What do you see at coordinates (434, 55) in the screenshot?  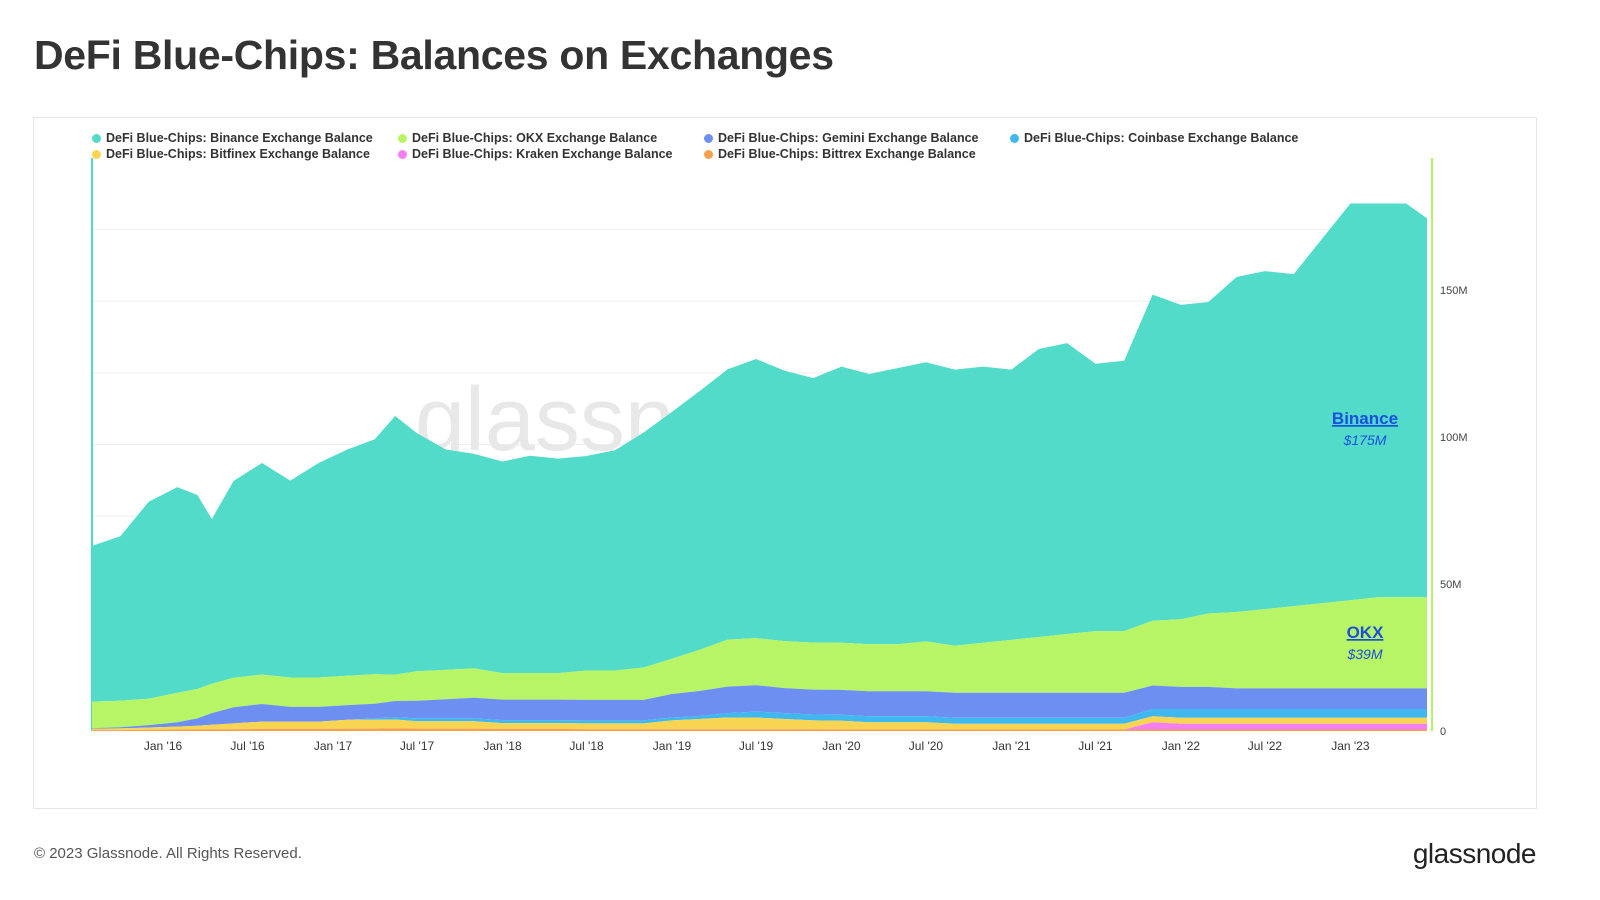 I see `page-title: DeFi Blue-Chips: Balances on Exchanges` at bounding box center [434, 55].